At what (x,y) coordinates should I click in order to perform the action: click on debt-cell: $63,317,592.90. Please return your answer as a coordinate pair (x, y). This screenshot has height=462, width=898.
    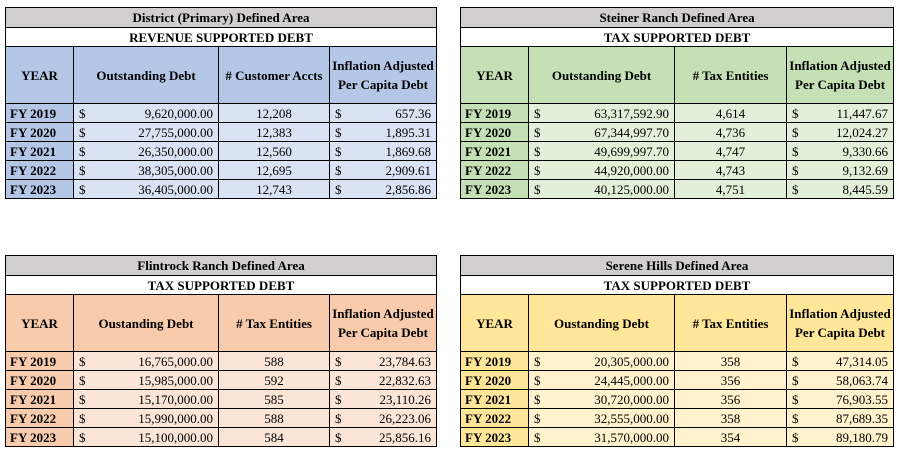
    Looking at the image, I should click on (601, 113).